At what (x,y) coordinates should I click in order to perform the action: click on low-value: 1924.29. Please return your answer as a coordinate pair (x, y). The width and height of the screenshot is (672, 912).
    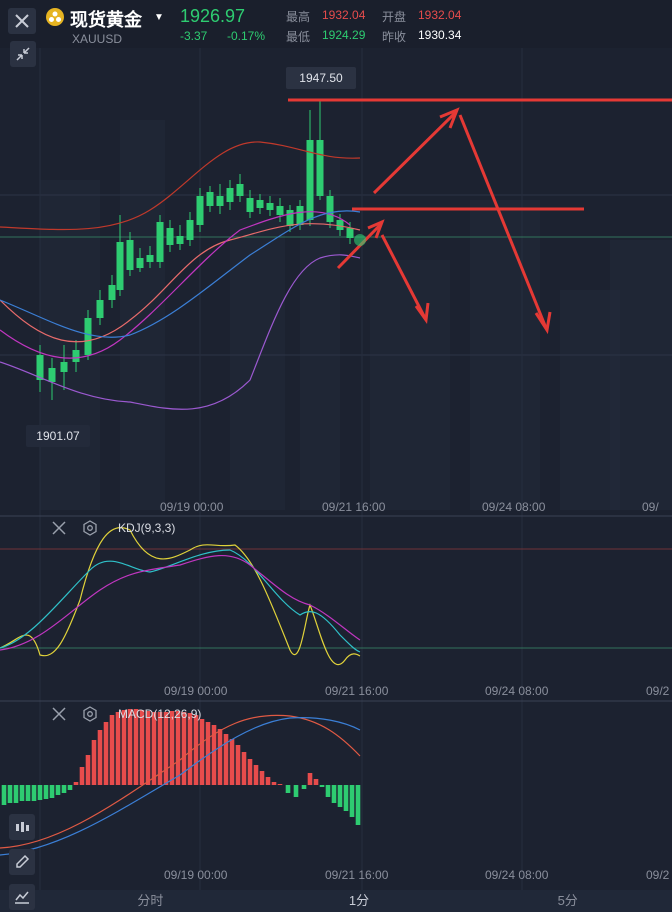
    Looking at the image, I should click on (344, 35).